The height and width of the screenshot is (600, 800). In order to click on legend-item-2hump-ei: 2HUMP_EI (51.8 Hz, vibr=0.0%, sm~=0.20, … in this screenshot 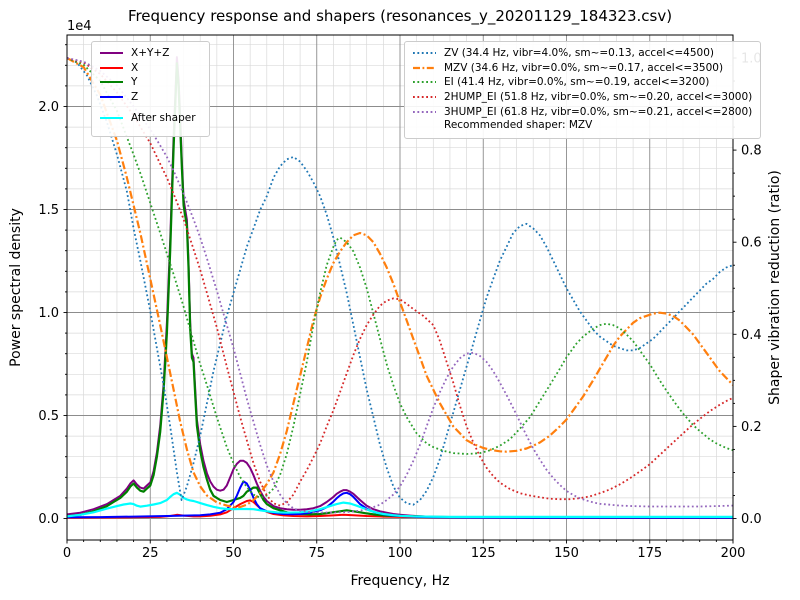, I will do `click(582, 97)`.